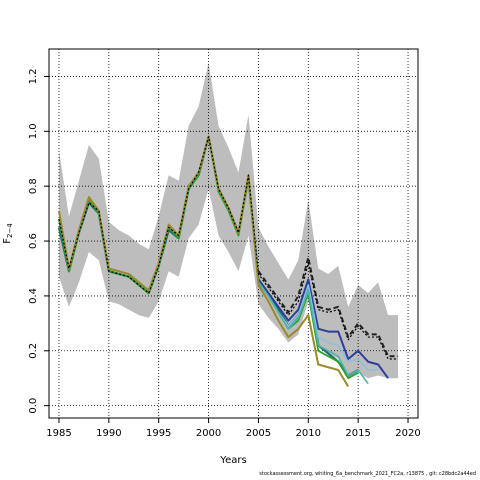 The image size is (480, 480). I want to click on x-tick-label: 2010, so click(308, 433).